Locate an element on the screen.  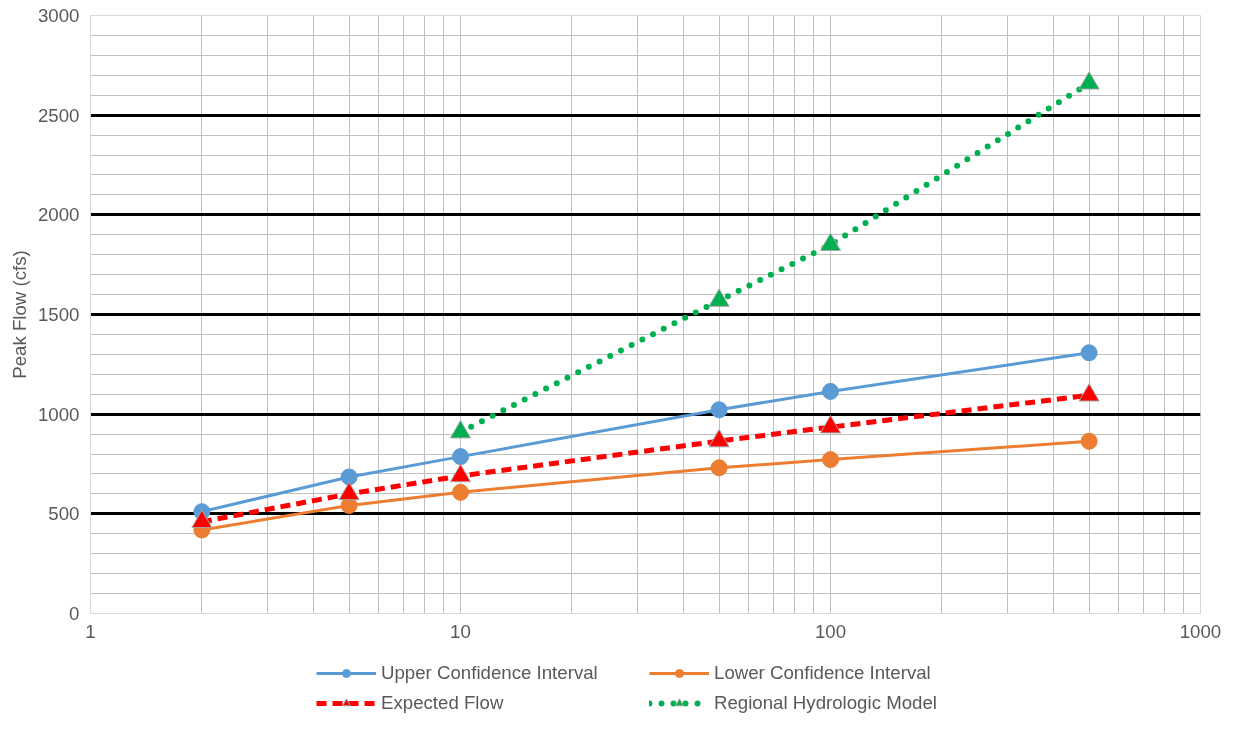
y-tick-label: 3000 is located at coordinates (59, 15).